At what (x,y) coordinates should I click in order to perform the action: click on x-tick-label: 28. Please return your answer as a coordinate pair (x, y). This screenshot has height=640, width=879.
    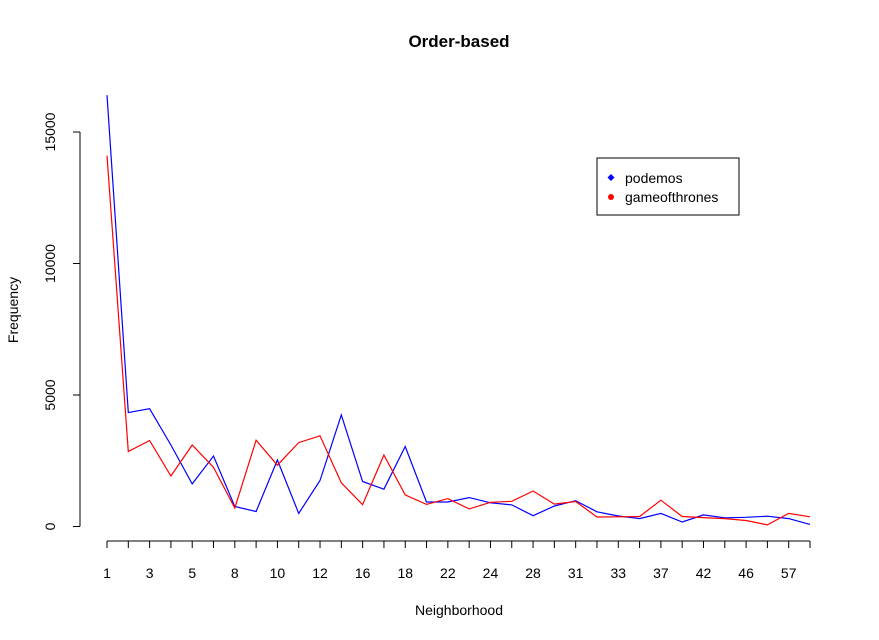
    Looking at the image, I should click on (533, 573).